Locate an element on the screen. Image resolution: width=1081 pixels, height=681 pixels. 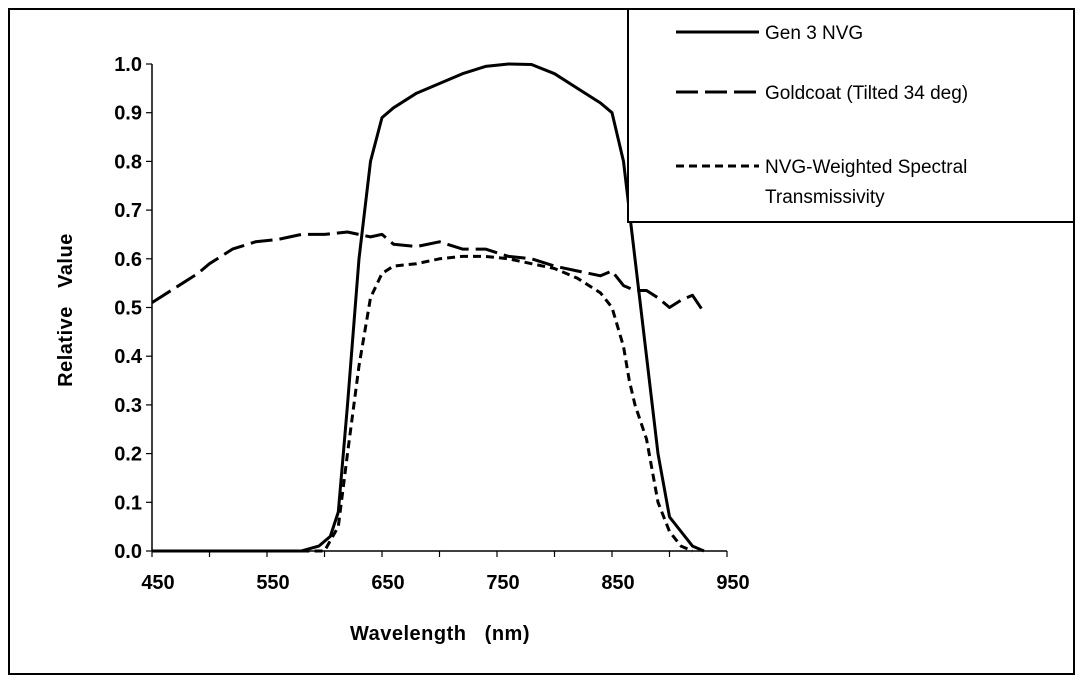
x-tick-label: 450 is located at coordinates (157, 583).